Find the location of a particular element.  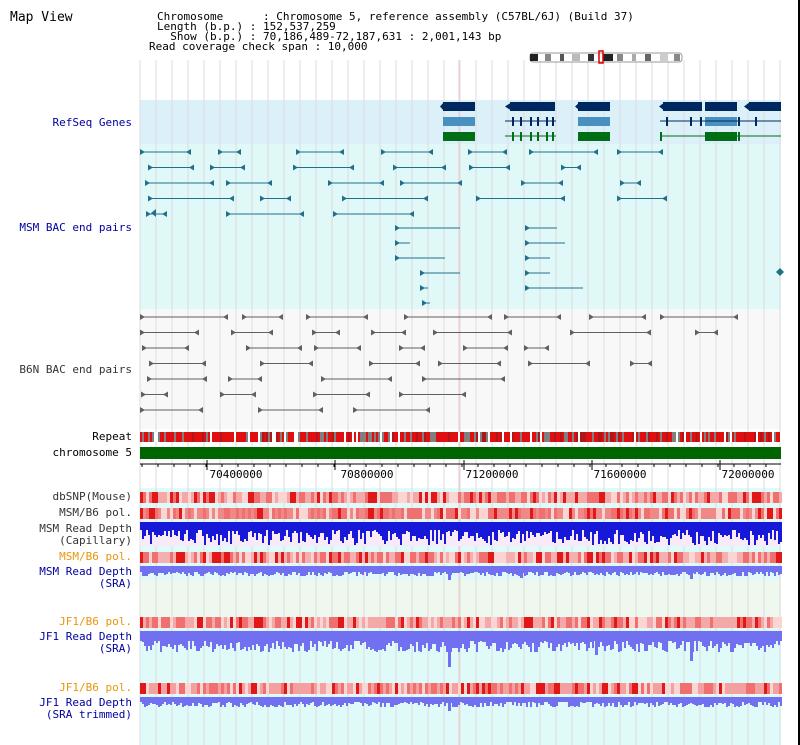

gene-strand-arrow is located at coordinates (747, 106).